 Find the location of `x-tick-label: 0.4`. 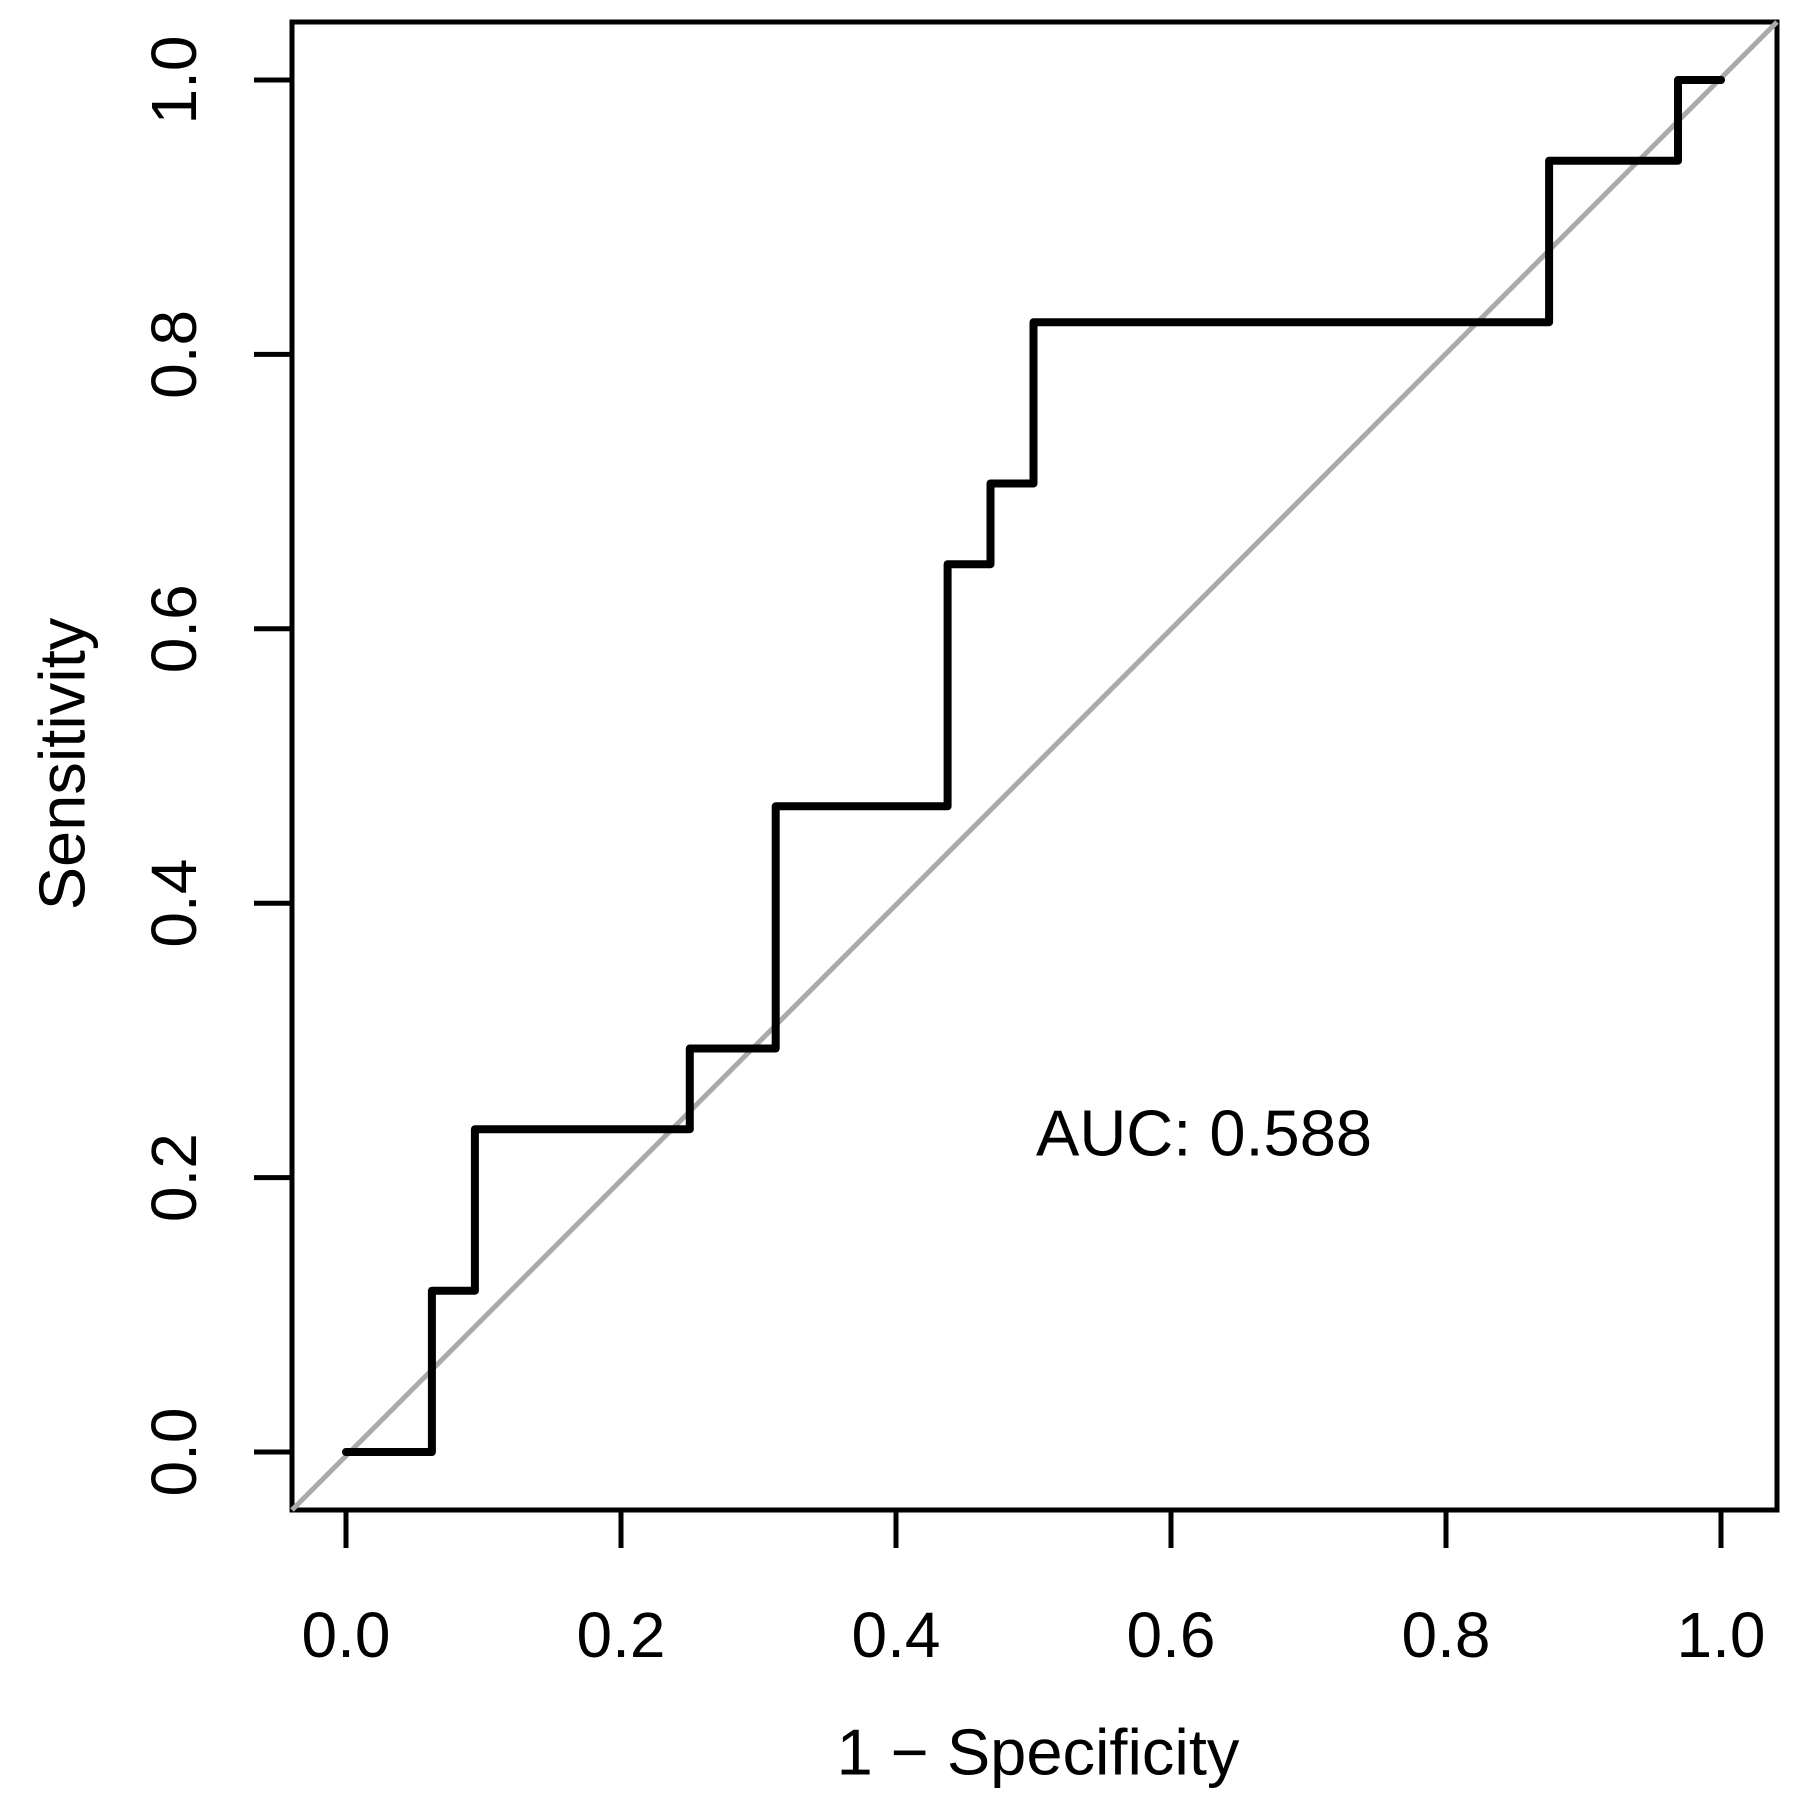

x-tick-label: 0.4 is located at coordinates (896, 1635).